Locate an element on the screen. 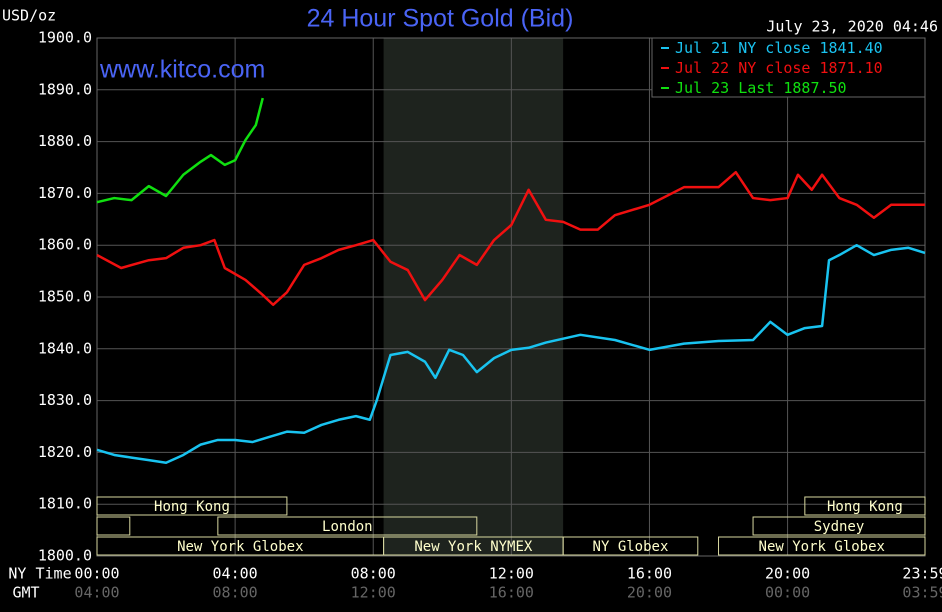  y-tick-label: 1860.0 is located at coordinates (65, 245).